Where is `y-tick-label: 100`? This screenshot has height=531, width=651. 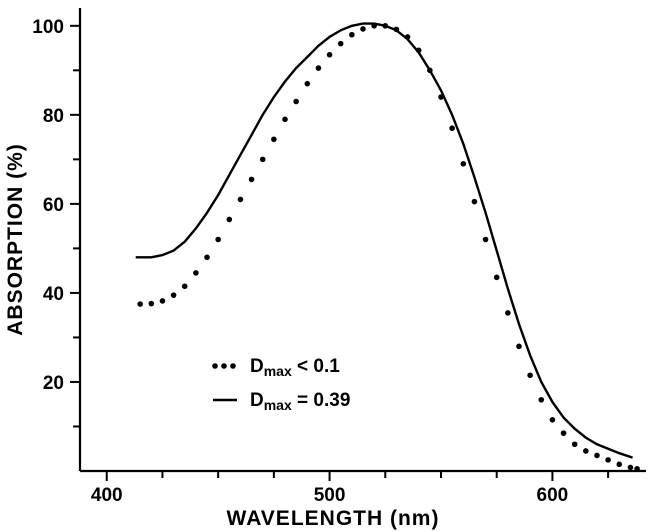
y-tick-label: 100 is located at coordinates (48, 27).